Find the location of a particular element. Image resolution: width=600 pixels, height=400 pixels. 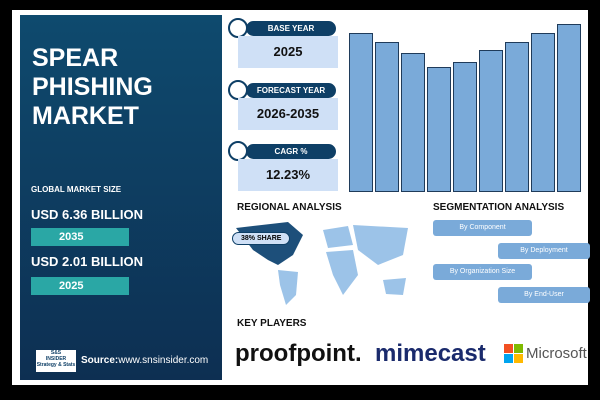

segmentation-title: SEGMENTATION ANALYSIS is located at coordinates (499, 207).